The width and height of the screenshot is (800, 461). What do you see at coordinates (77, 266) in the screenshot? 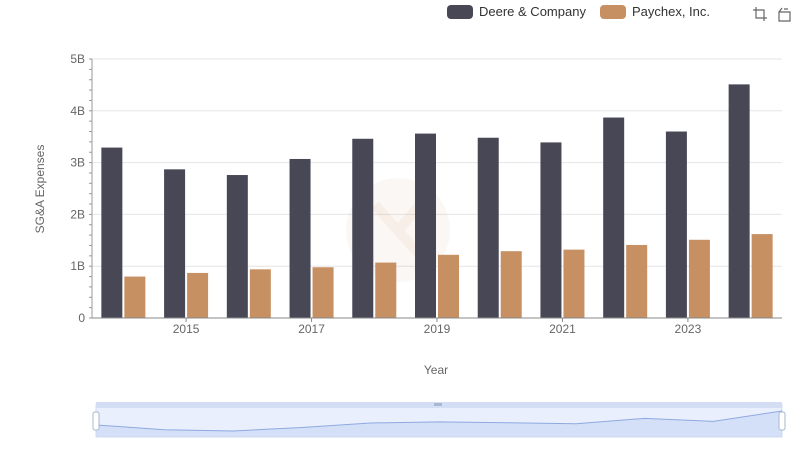
I see `y-tick-label: 1B` at bounding box center [77, 266].